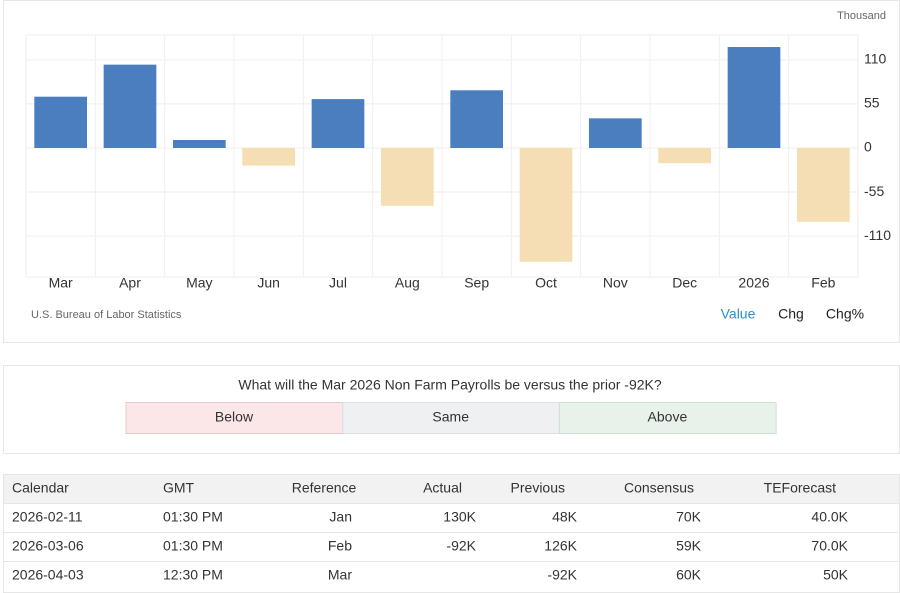  What do you see at coordinates (875, 59) in the screenshot?
I see `y-tick-label: 110` at bounding box center [875, 59].